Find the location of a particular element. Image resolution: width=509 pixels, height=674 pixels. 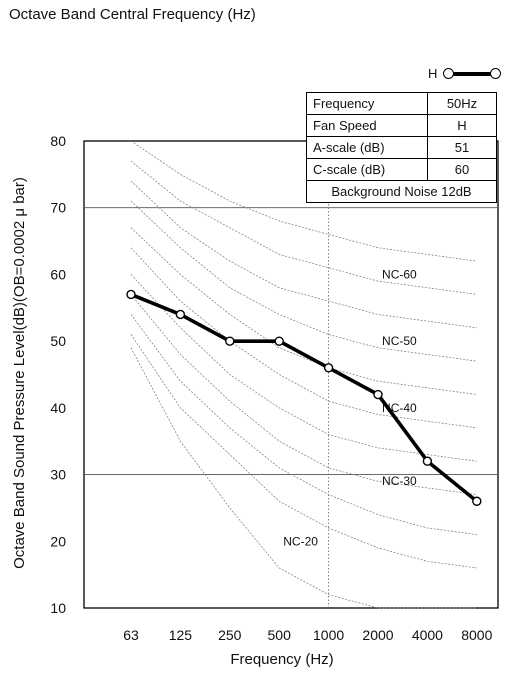

info-label: A-scale (dB) is located at coordinates (367, 147).